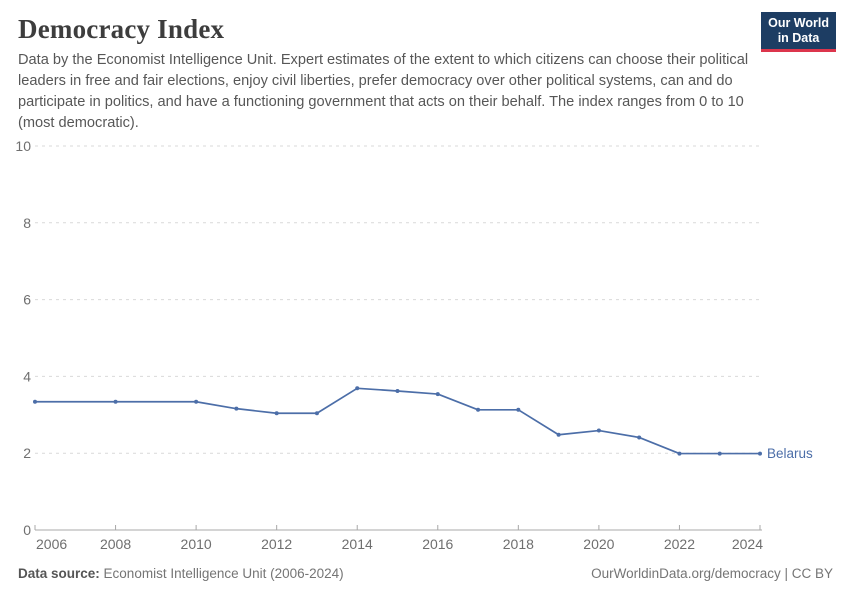 The width and height of the screenshot is (850, 600). Describe the element at coordinates (518, 544) in the screenshot. I see `x-axis-label: 2018` at that location.